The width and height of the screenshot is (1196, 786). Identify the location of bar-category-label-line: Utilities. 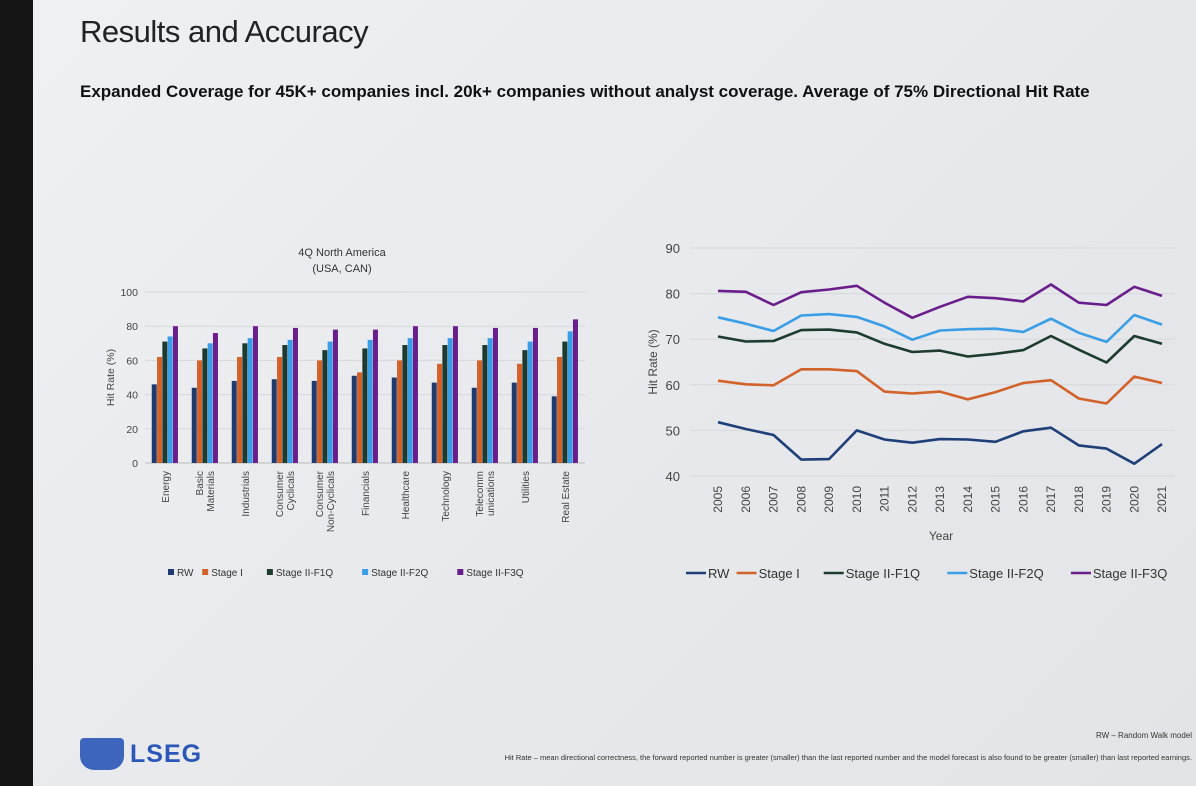
(526, 487).